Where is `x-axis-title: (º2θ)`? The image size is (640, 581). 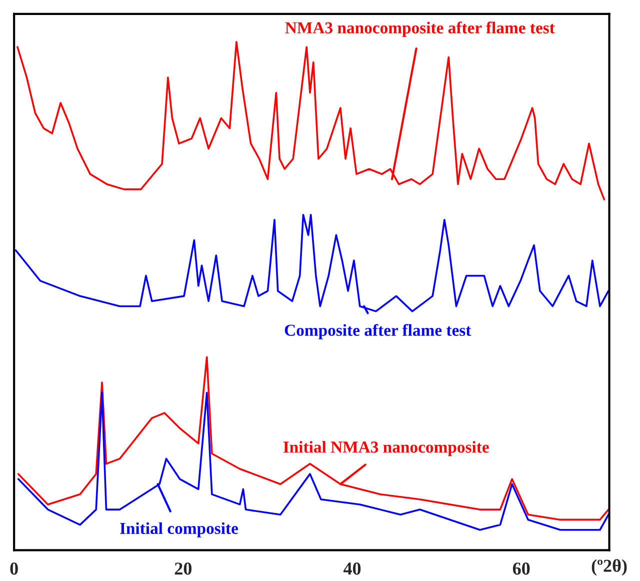 x-axis-title: (º2θ) is located at coordinates (609, 567).